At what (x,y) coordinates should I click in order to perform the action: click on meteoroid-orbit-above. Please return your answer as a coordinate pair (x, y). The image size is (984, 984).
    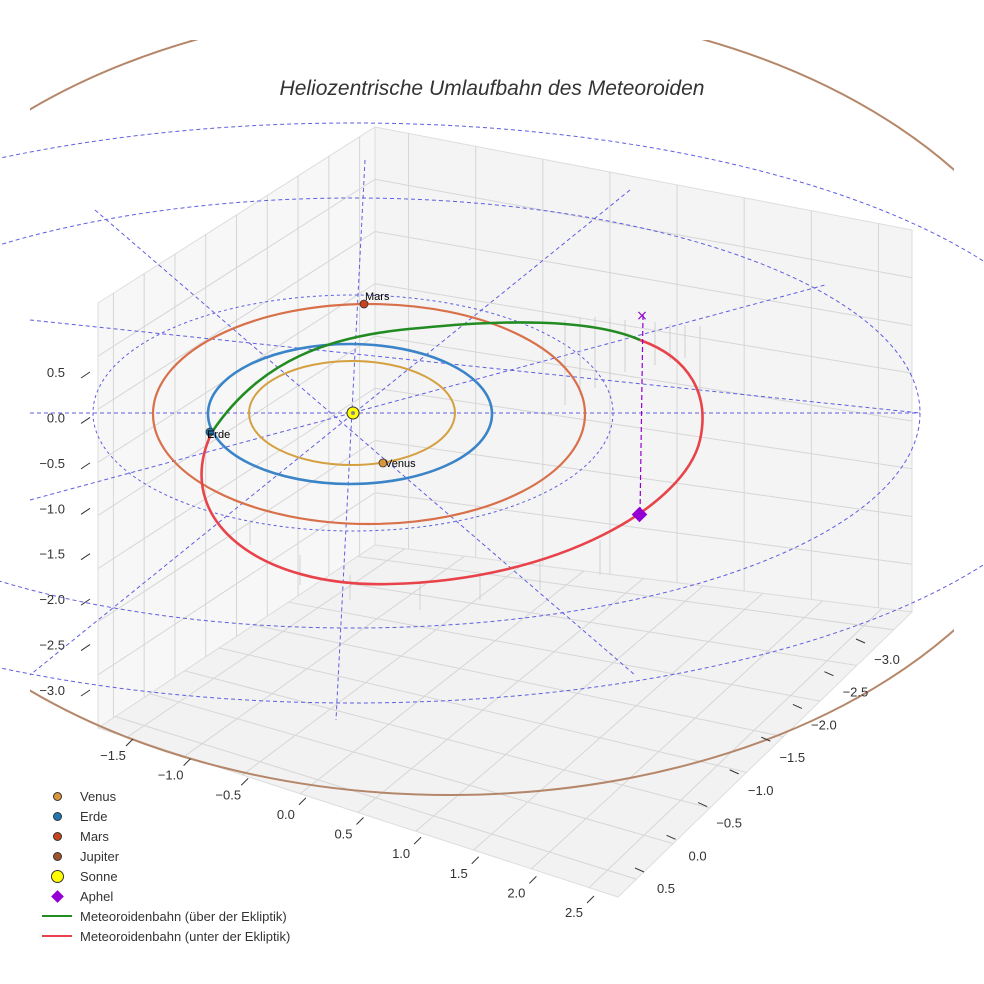
    Looking at the image, I should click on (425, 377).